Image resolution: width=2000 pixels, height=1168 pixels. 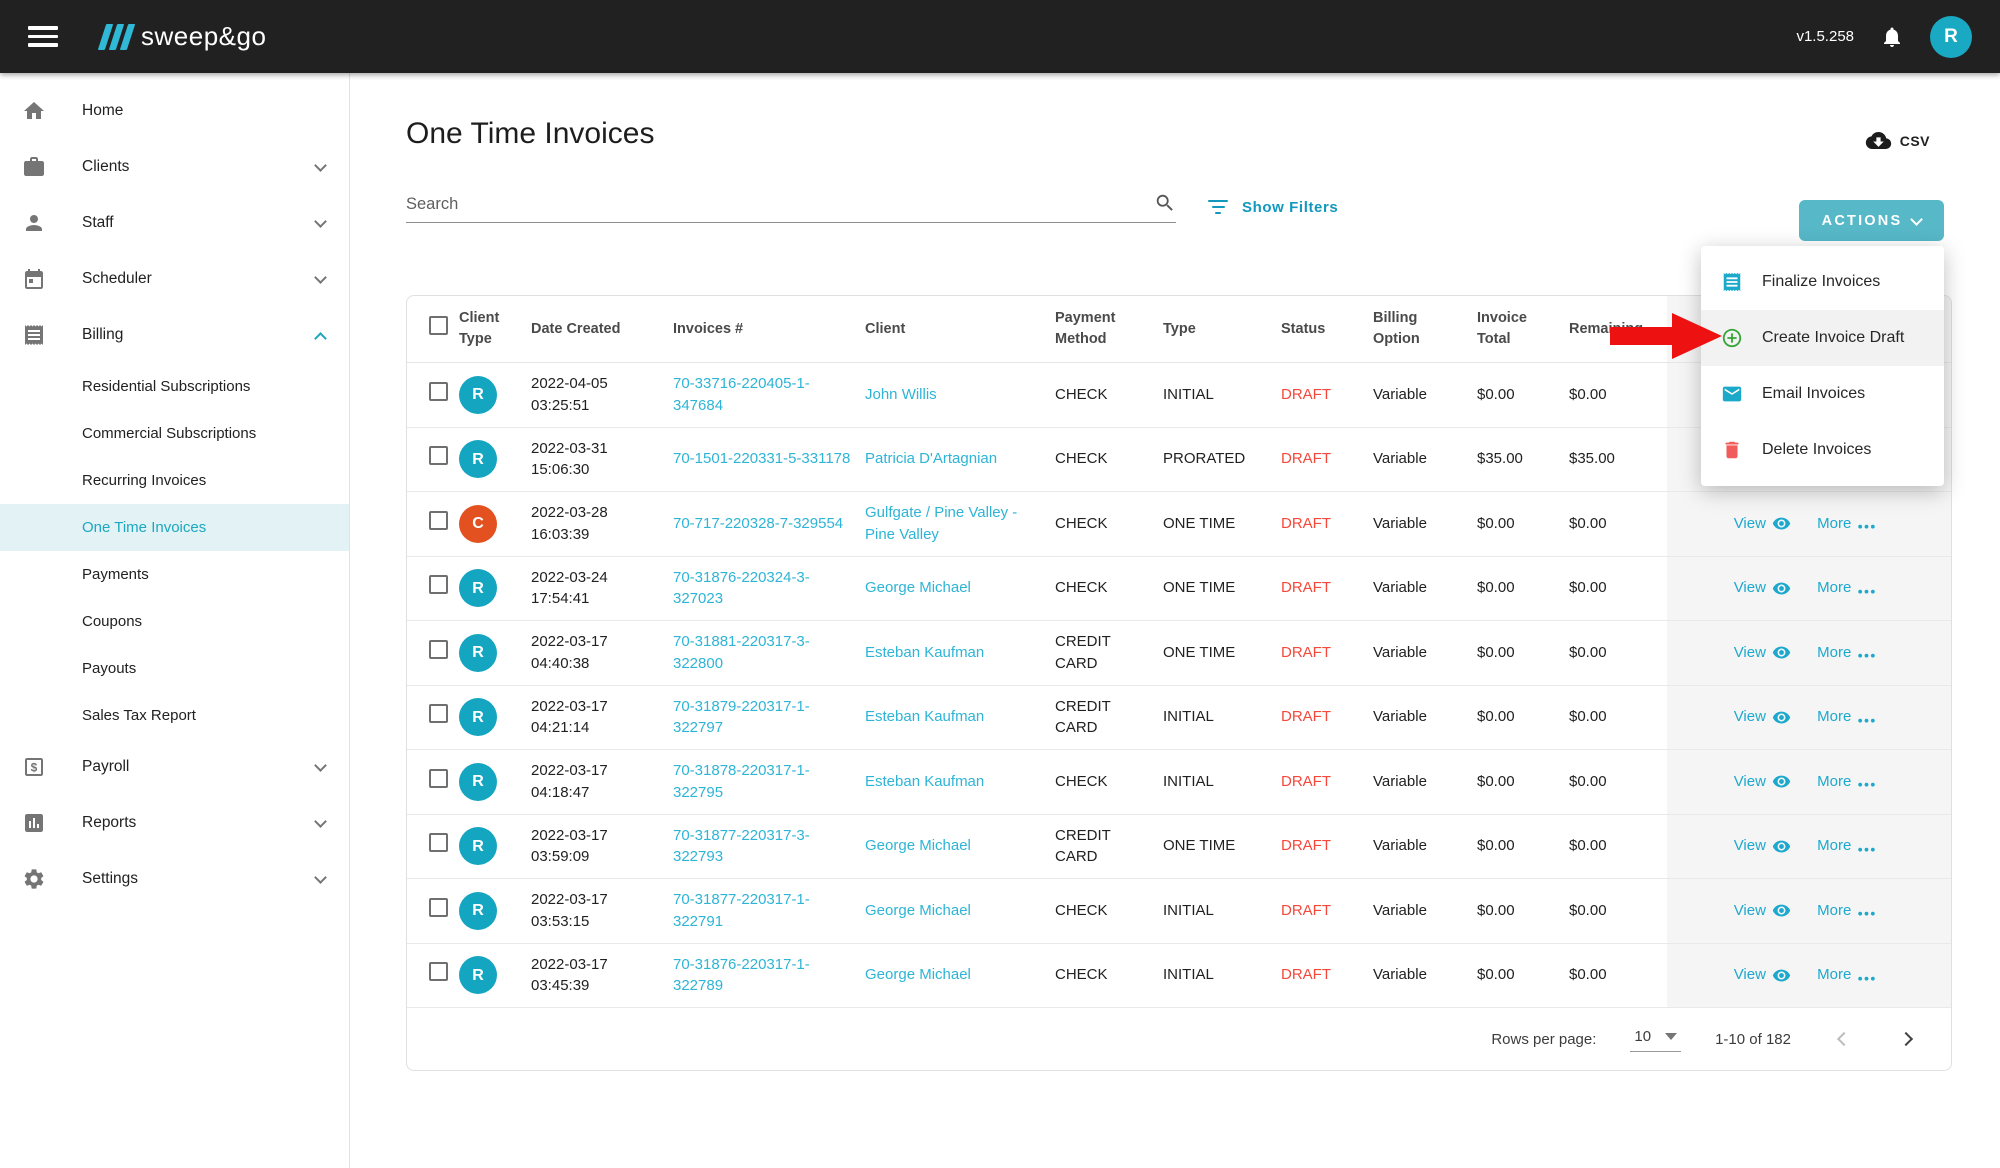 What do you see at coordinates (762, 459) in the screenshot?
I see `invoice-number-link: 70-1501-220331-5-331178` at bounding box center [762, 459].